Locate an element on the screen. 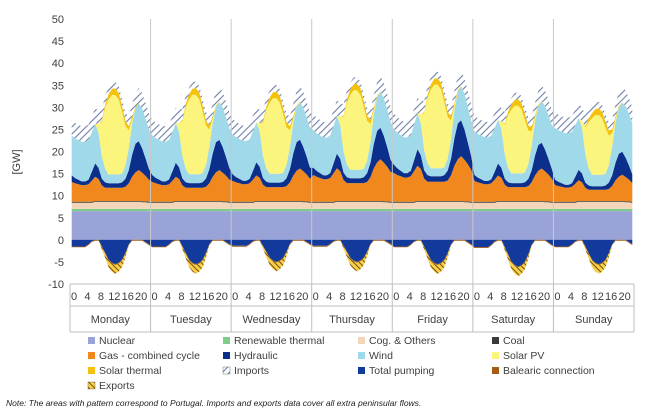  legend-item-cog-others: Cog. & Others is located at coordinates (397, 341).